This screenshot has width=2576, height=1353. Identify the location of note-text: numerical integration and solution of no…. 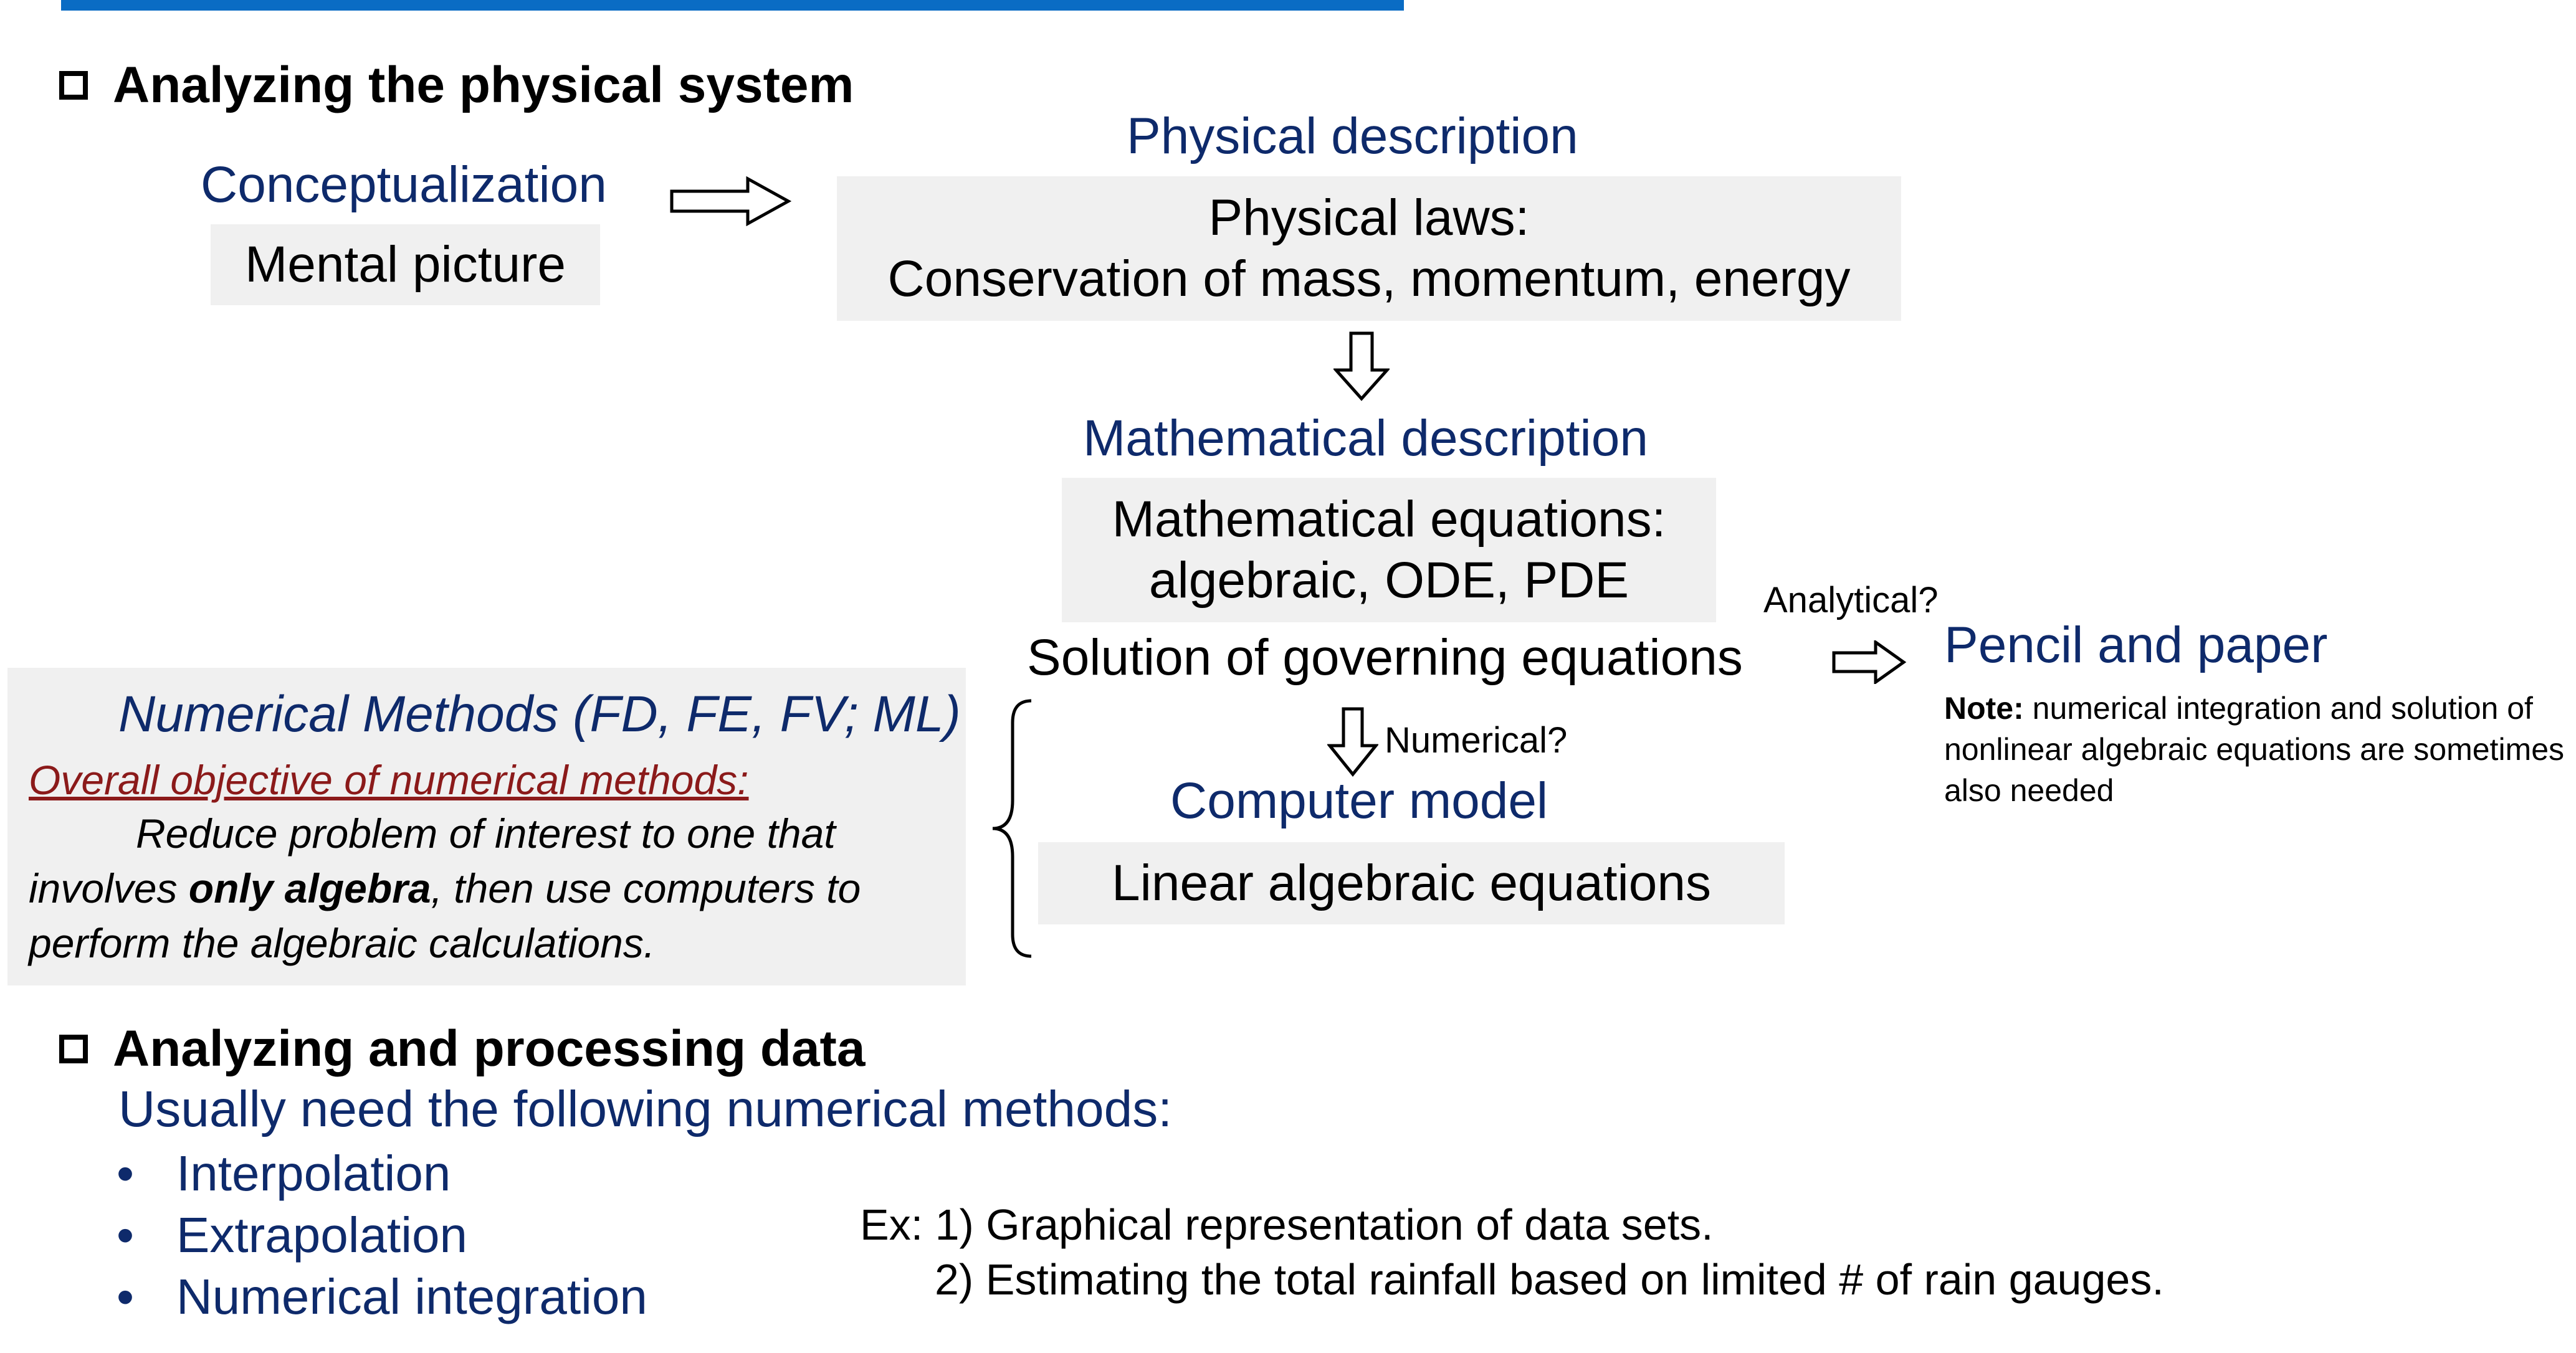
(2254, 749).